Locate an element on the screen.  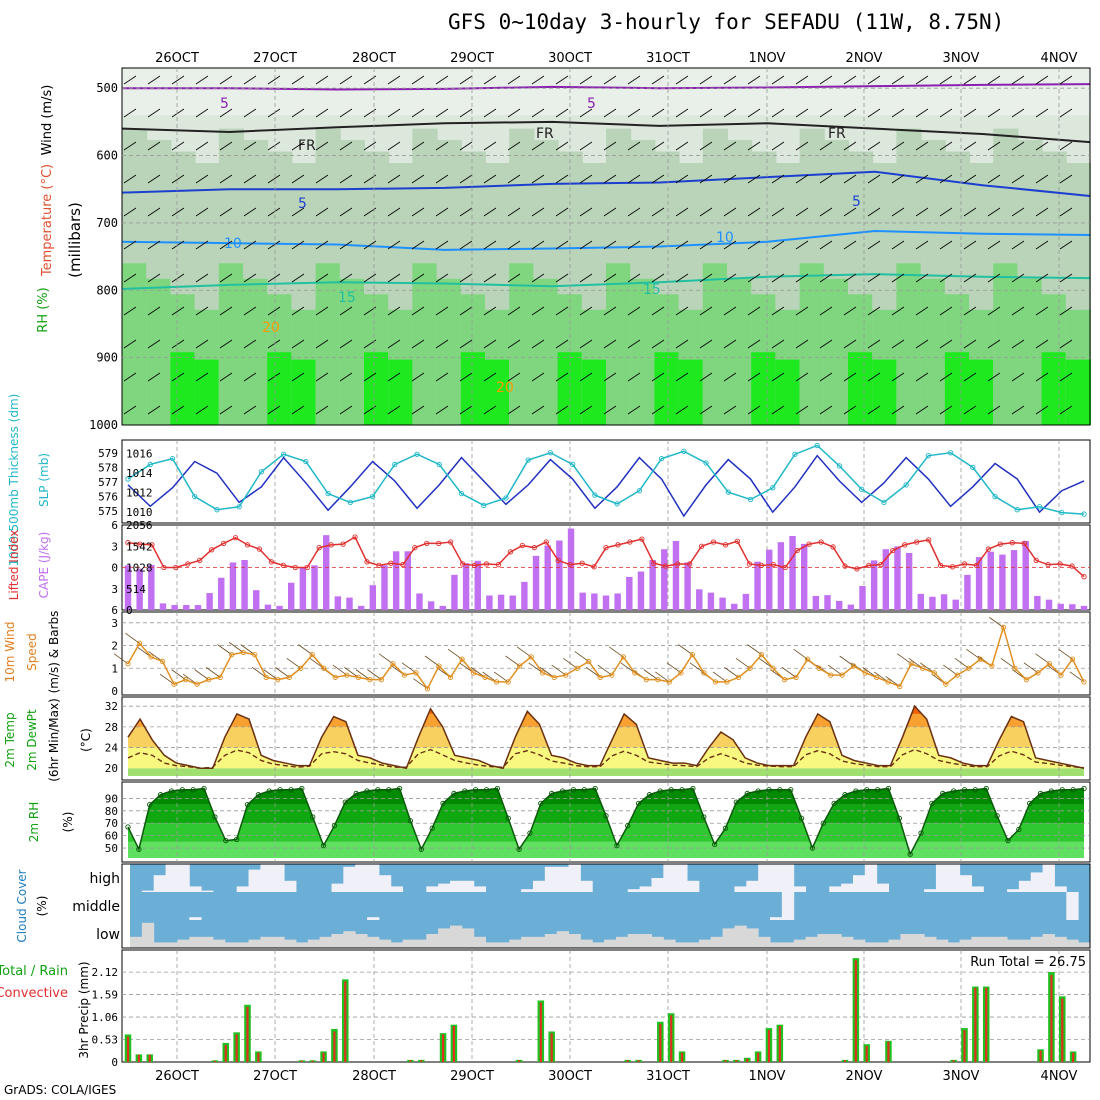
top-date-label: 27OCT is located at coordinates (275, 58).